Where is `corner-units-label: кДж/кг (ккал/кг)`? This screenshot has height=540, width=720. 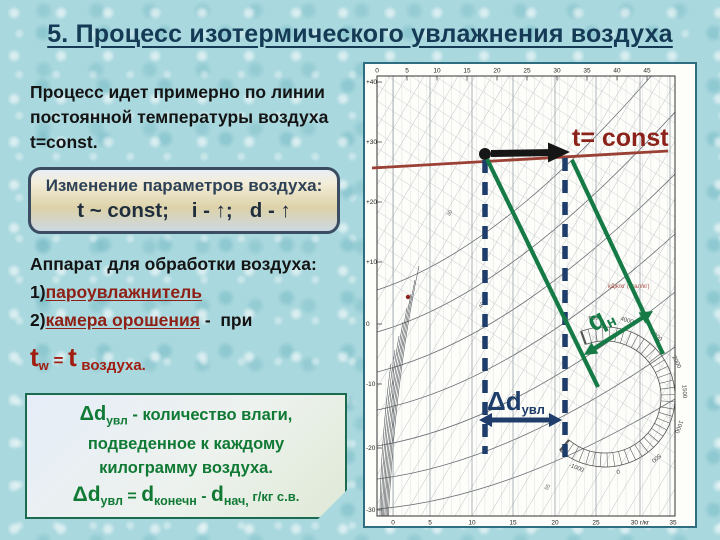 corner-units-label: кДж/кг (ккал/кг) is located at coordinates (629, 287).